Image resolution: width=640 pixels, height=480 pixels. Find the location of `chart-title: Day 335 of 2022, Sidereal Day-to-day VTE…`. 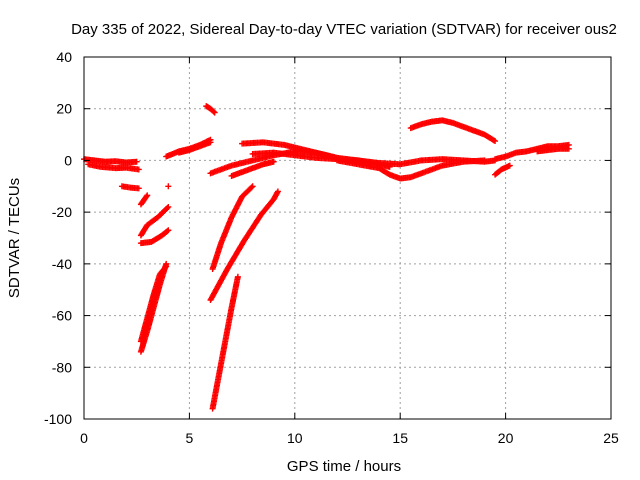

chart-title: Day 335 of 2022, Sidereal Day-to-day VTE… is located at coordinates (344, 29).